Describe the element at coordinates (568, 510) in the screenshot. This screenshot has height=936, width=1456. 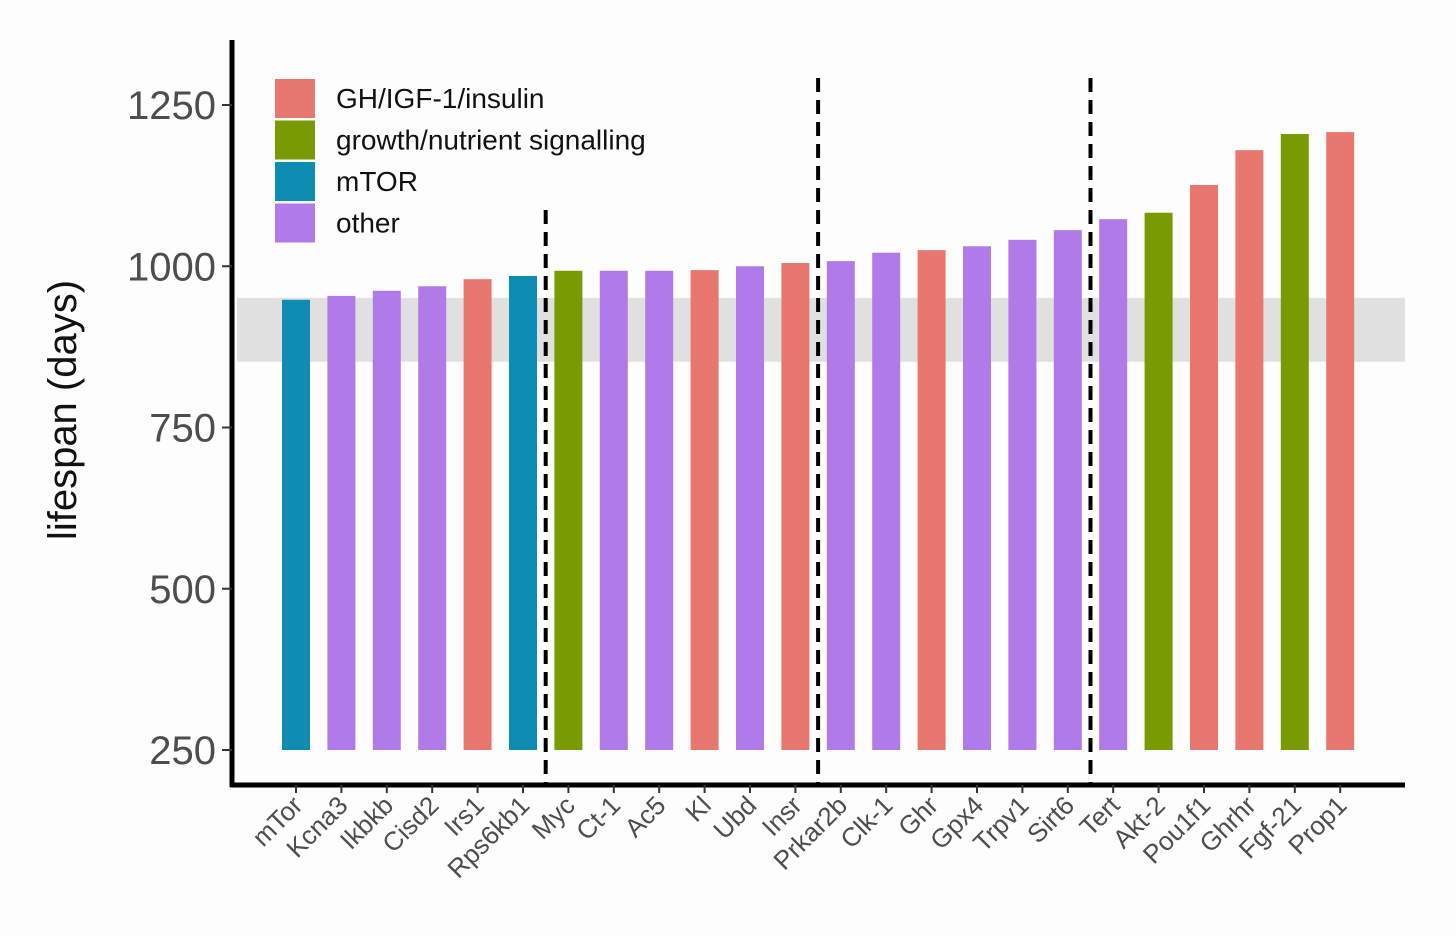
I see `bar-myc` at that location.